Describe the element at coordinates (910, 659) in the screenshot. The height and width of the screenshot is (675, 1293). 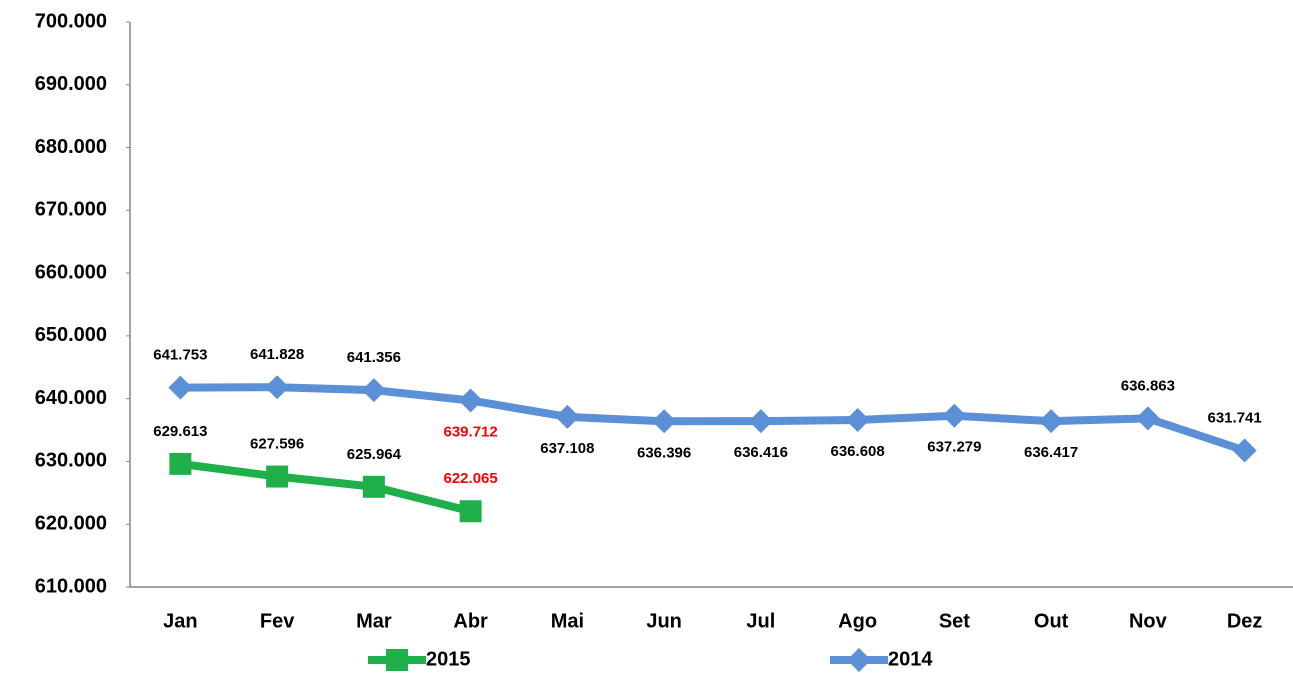
I see `legend-label: 2014` at that location.